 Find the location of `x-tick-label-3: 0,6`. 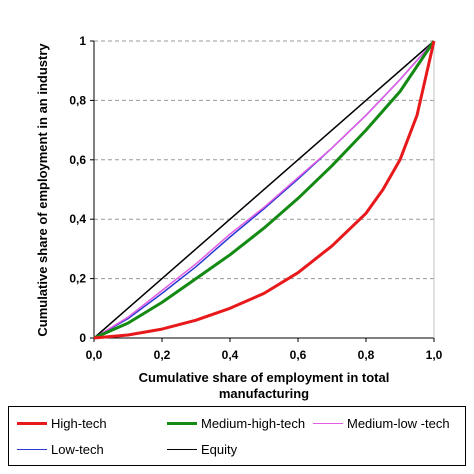

x-tick-label-3: 0,6 is located at coordinates (298, 355).